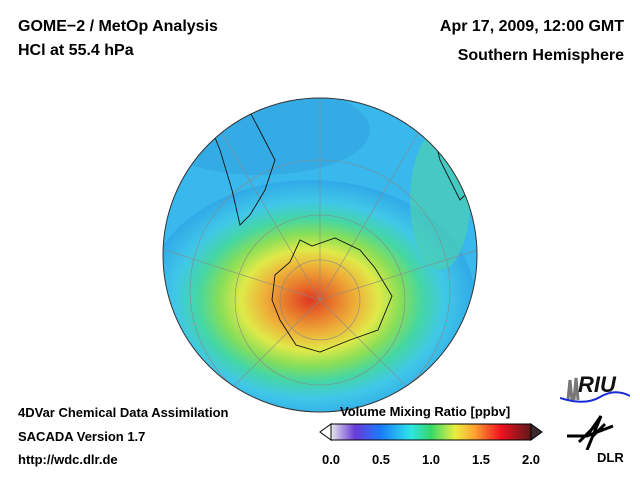  I want to click on dlr-logo-icon, so click(590, 432).